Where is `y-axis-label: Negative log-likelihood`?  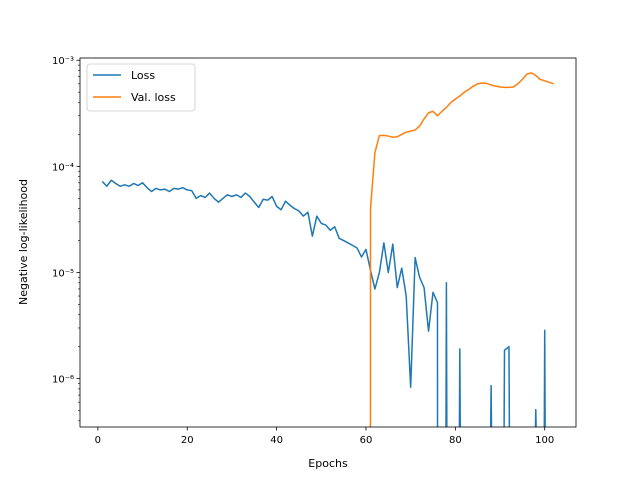 y-axis-label: Negative log-likelihood is located at coordinates (23, 242).